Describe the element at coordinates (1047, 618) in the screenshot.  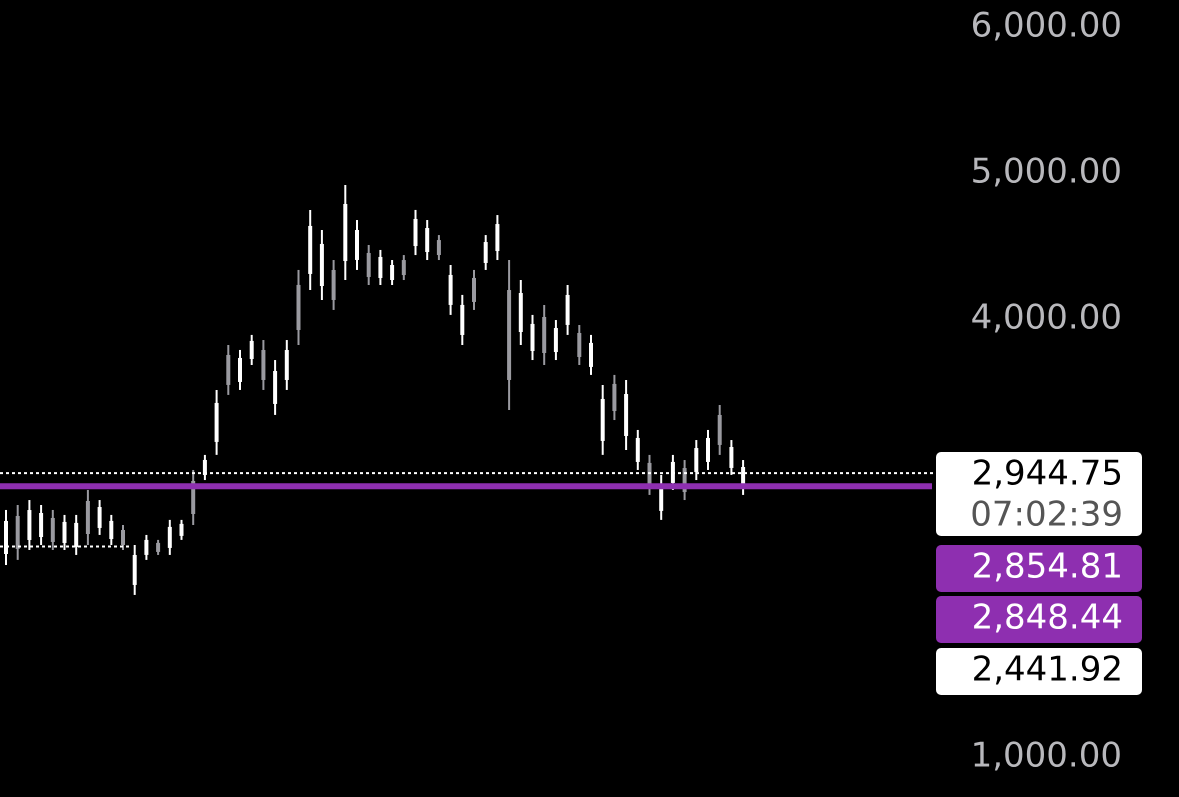
I see `price-badge-label: 2,848.44` at that location.